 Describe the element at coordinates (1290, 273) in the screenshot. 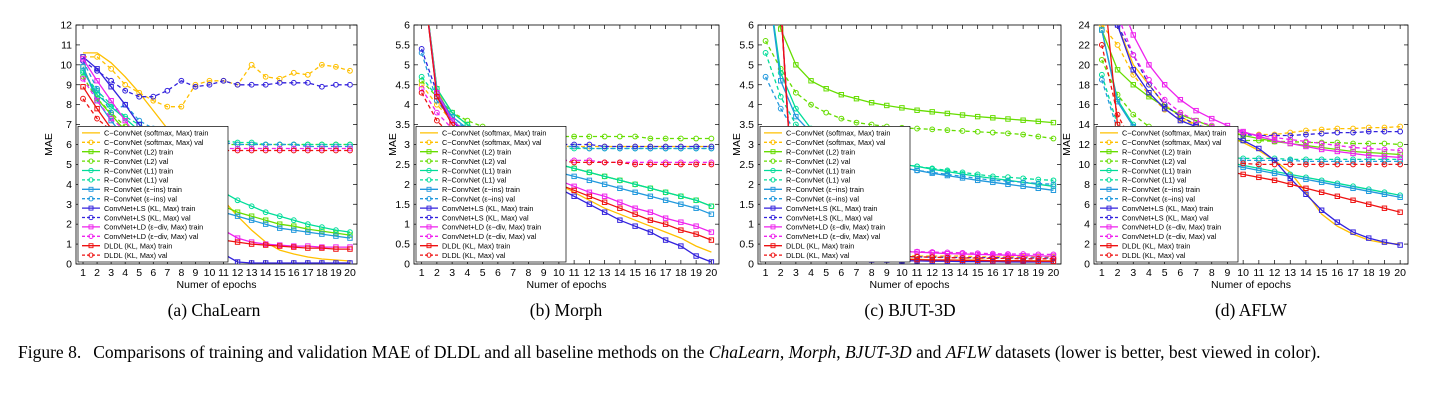

I see `panel-4-xtick-label: 13` at that location.